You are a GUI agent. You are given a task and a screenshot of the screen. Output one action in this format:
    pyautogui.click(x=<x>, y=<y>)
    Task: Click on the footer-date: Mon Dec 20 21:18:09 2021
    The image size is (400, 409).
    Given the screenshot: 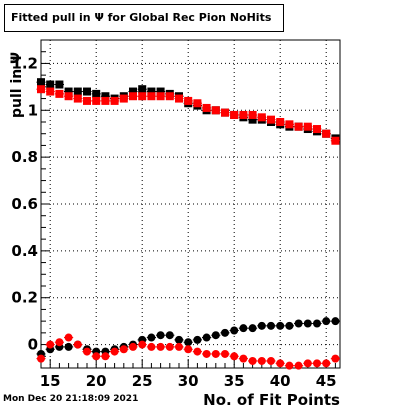 What is the action you would take?
    pyautogui.click(x=71, y=399)
    